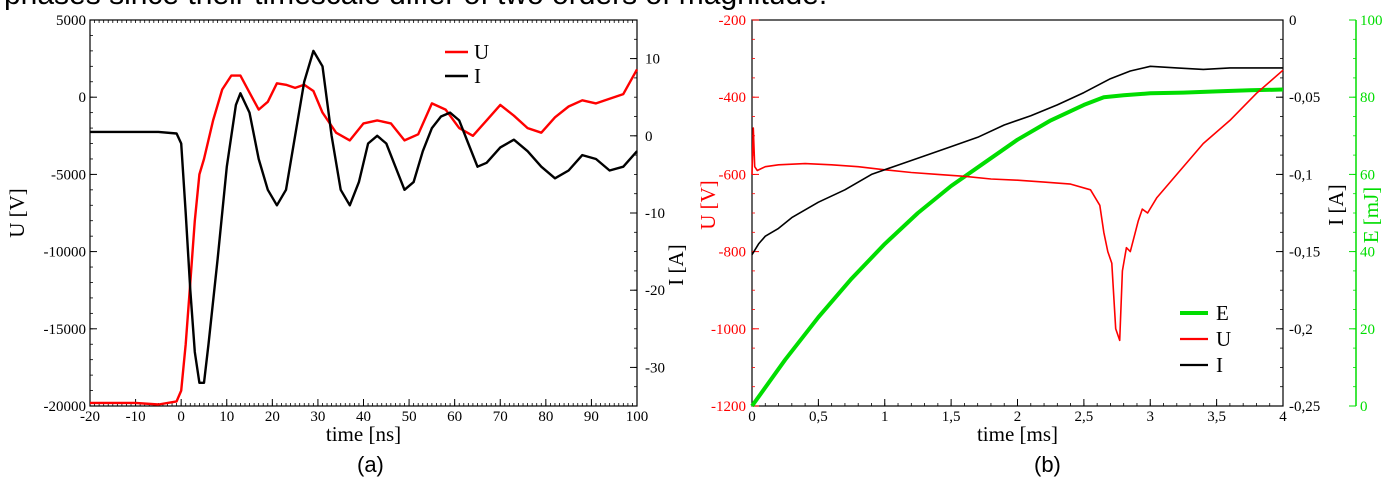 Image resolution: width=1392 pixels, height=484 pixels. I want to click on legend-label-i-a: I, so click(477, 76).